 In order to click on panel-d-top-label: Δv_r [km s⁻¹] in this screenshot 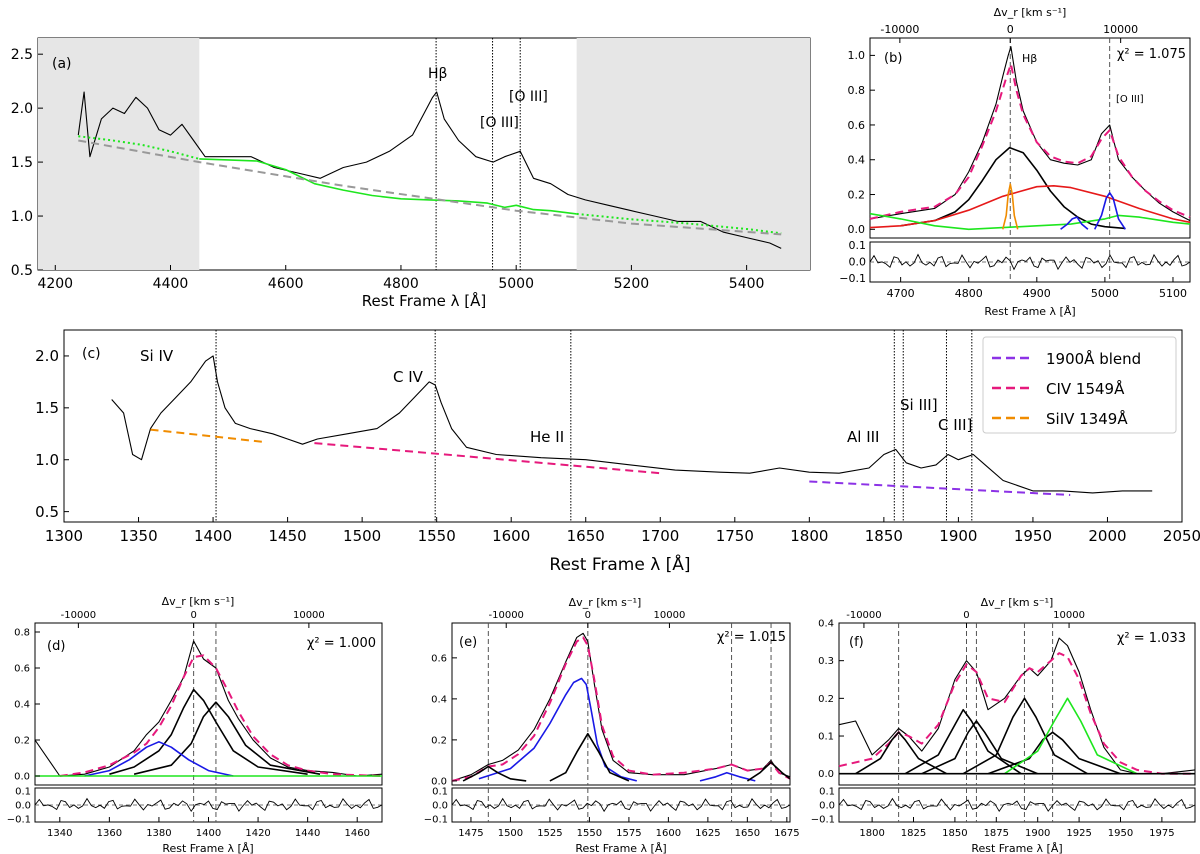, I will do `click(198, 601)`.